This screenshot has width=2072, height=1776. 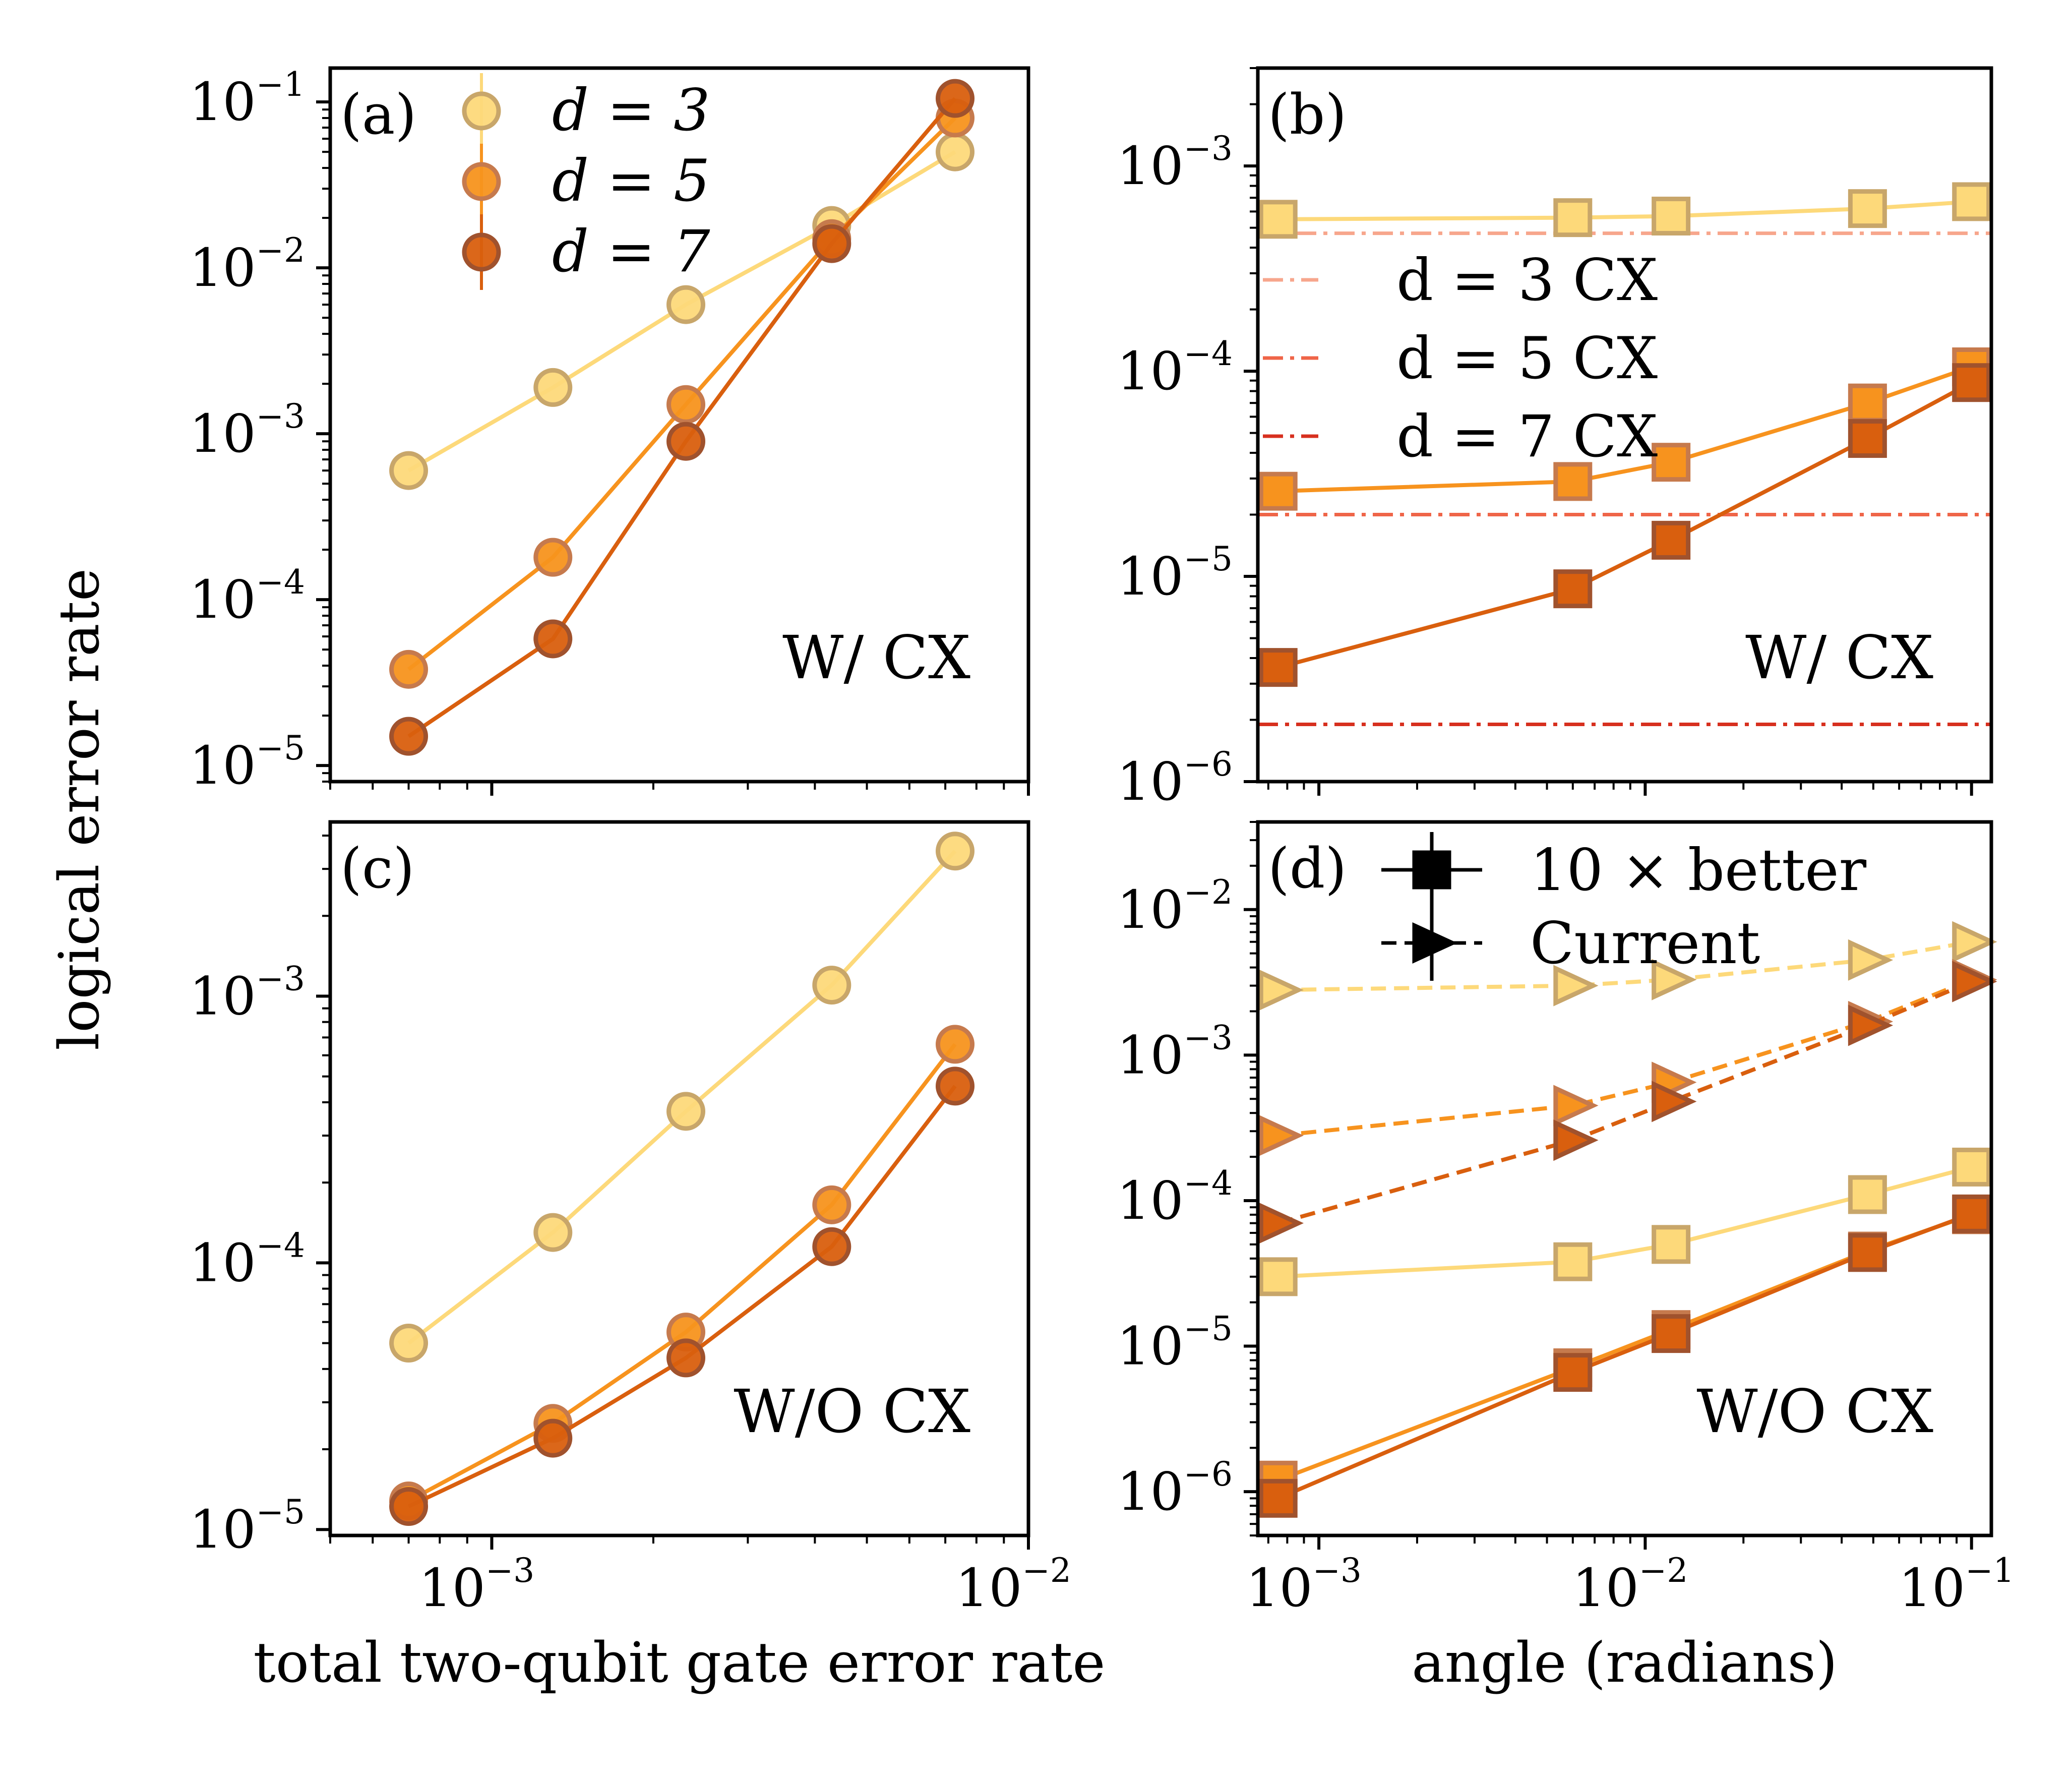 I want to click on legend-label: d = 3 CX, so click(x=1527, y=280).